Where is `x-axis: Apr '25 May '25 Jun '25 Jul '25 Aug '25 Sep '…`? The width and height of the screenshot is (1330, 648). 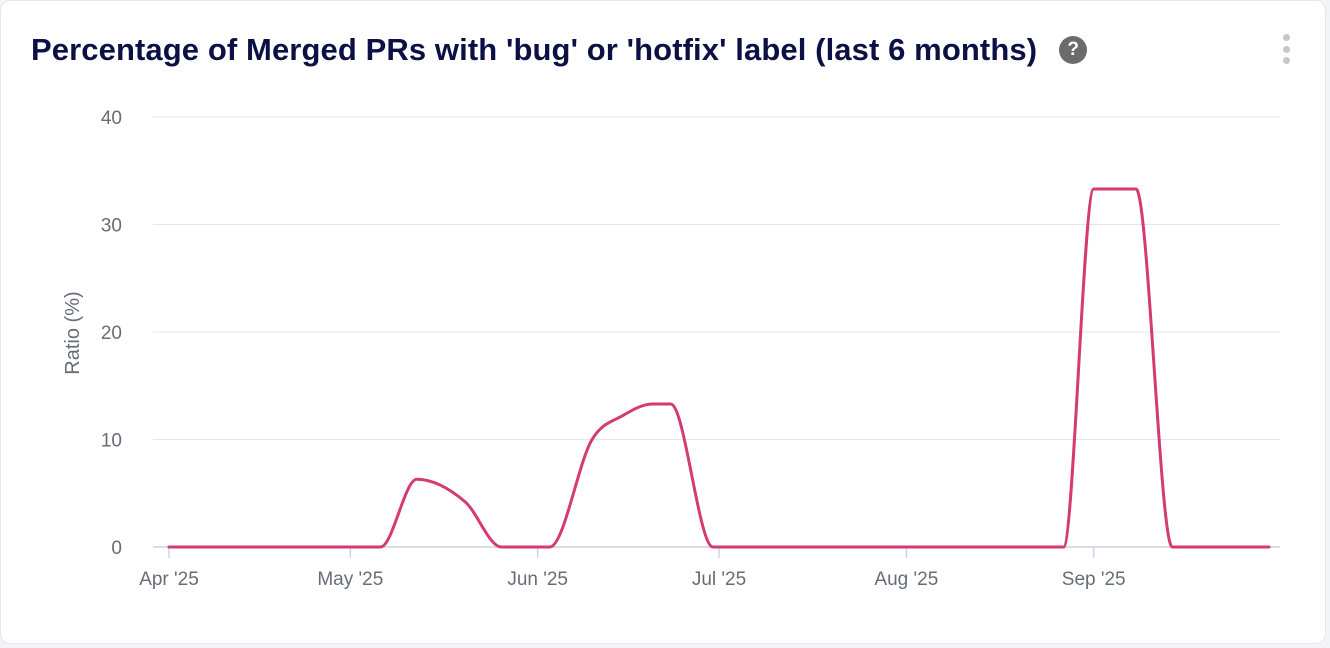 x-axis: Apr '25 May '25 Jun '25 Jul '25 Aug '25 Sep '… is located at coordinates (709, 568).